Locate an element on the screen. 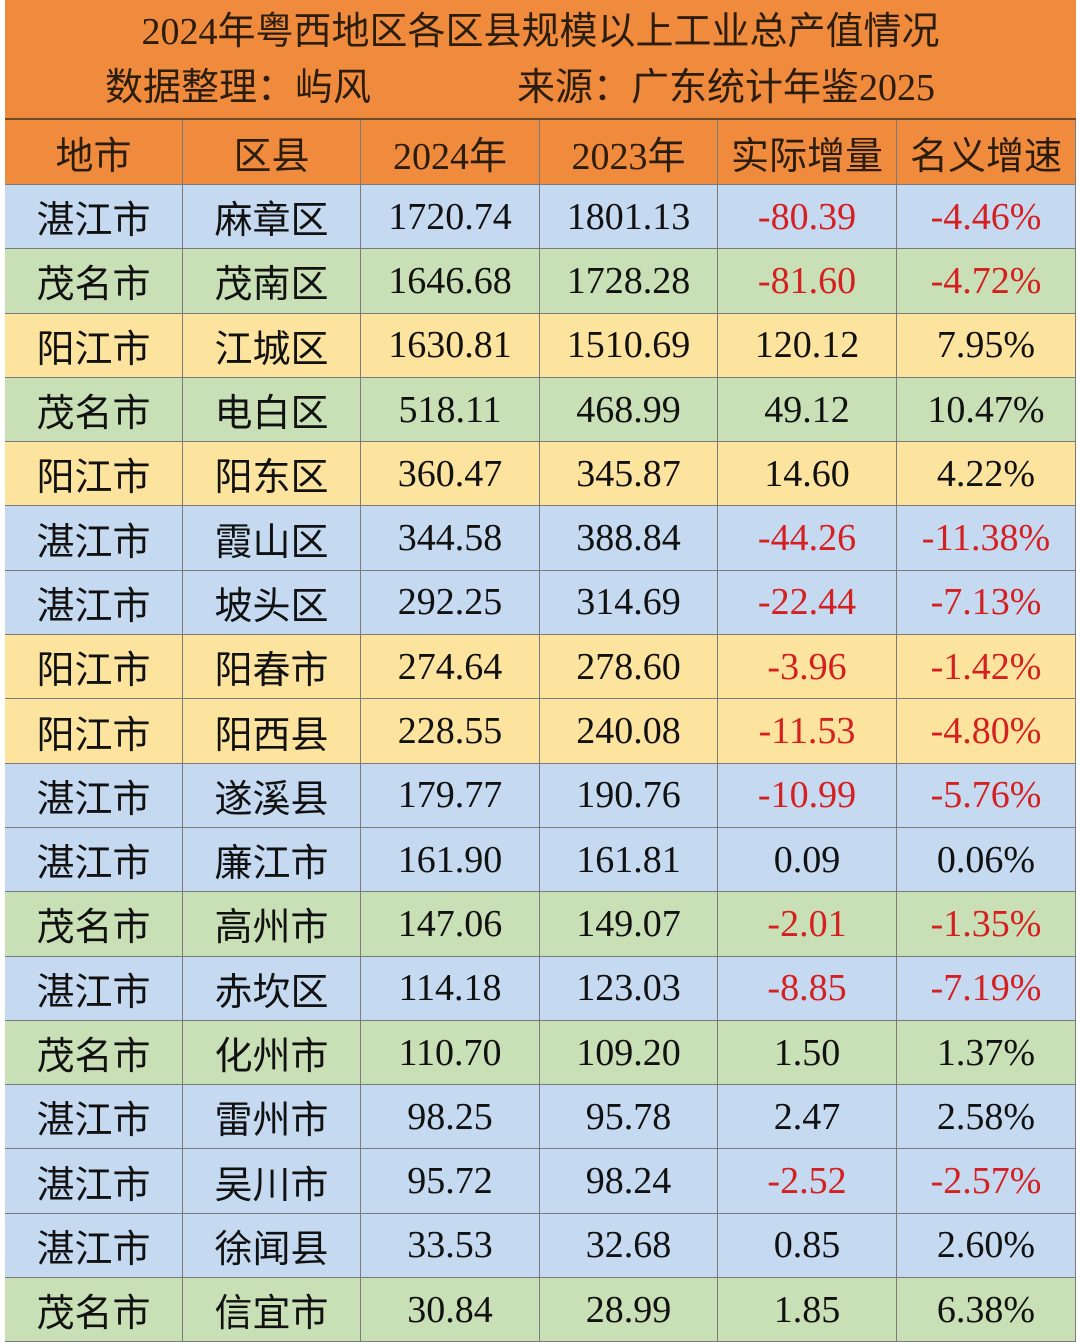  table-cell: 123.03 is located at coordinates (629, 988).